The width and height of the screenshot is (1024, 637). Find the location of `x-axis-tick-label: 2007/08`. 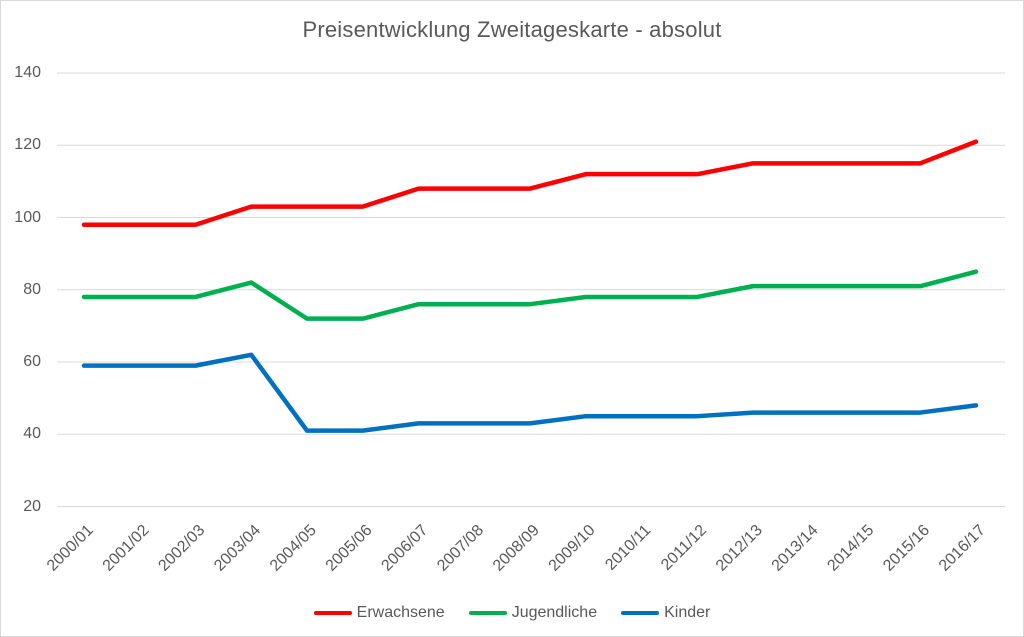

x-axis-tick-label: 2007/08 is located at coordinates (460, 548).